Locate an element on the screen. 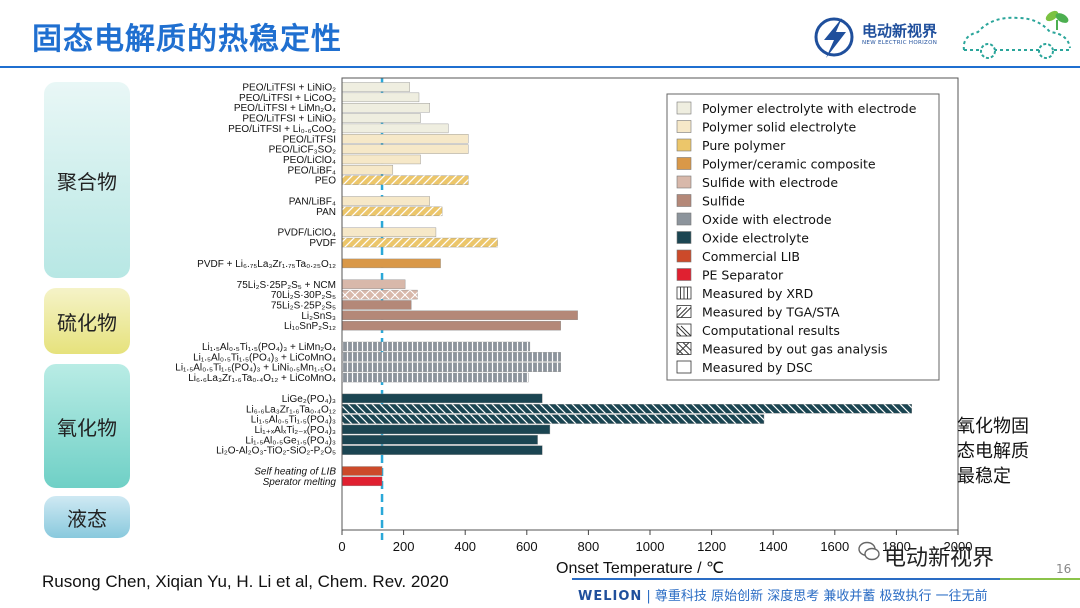 This screenshot has width=1080, height=608. legend-box is located at coordinates (803, 237).